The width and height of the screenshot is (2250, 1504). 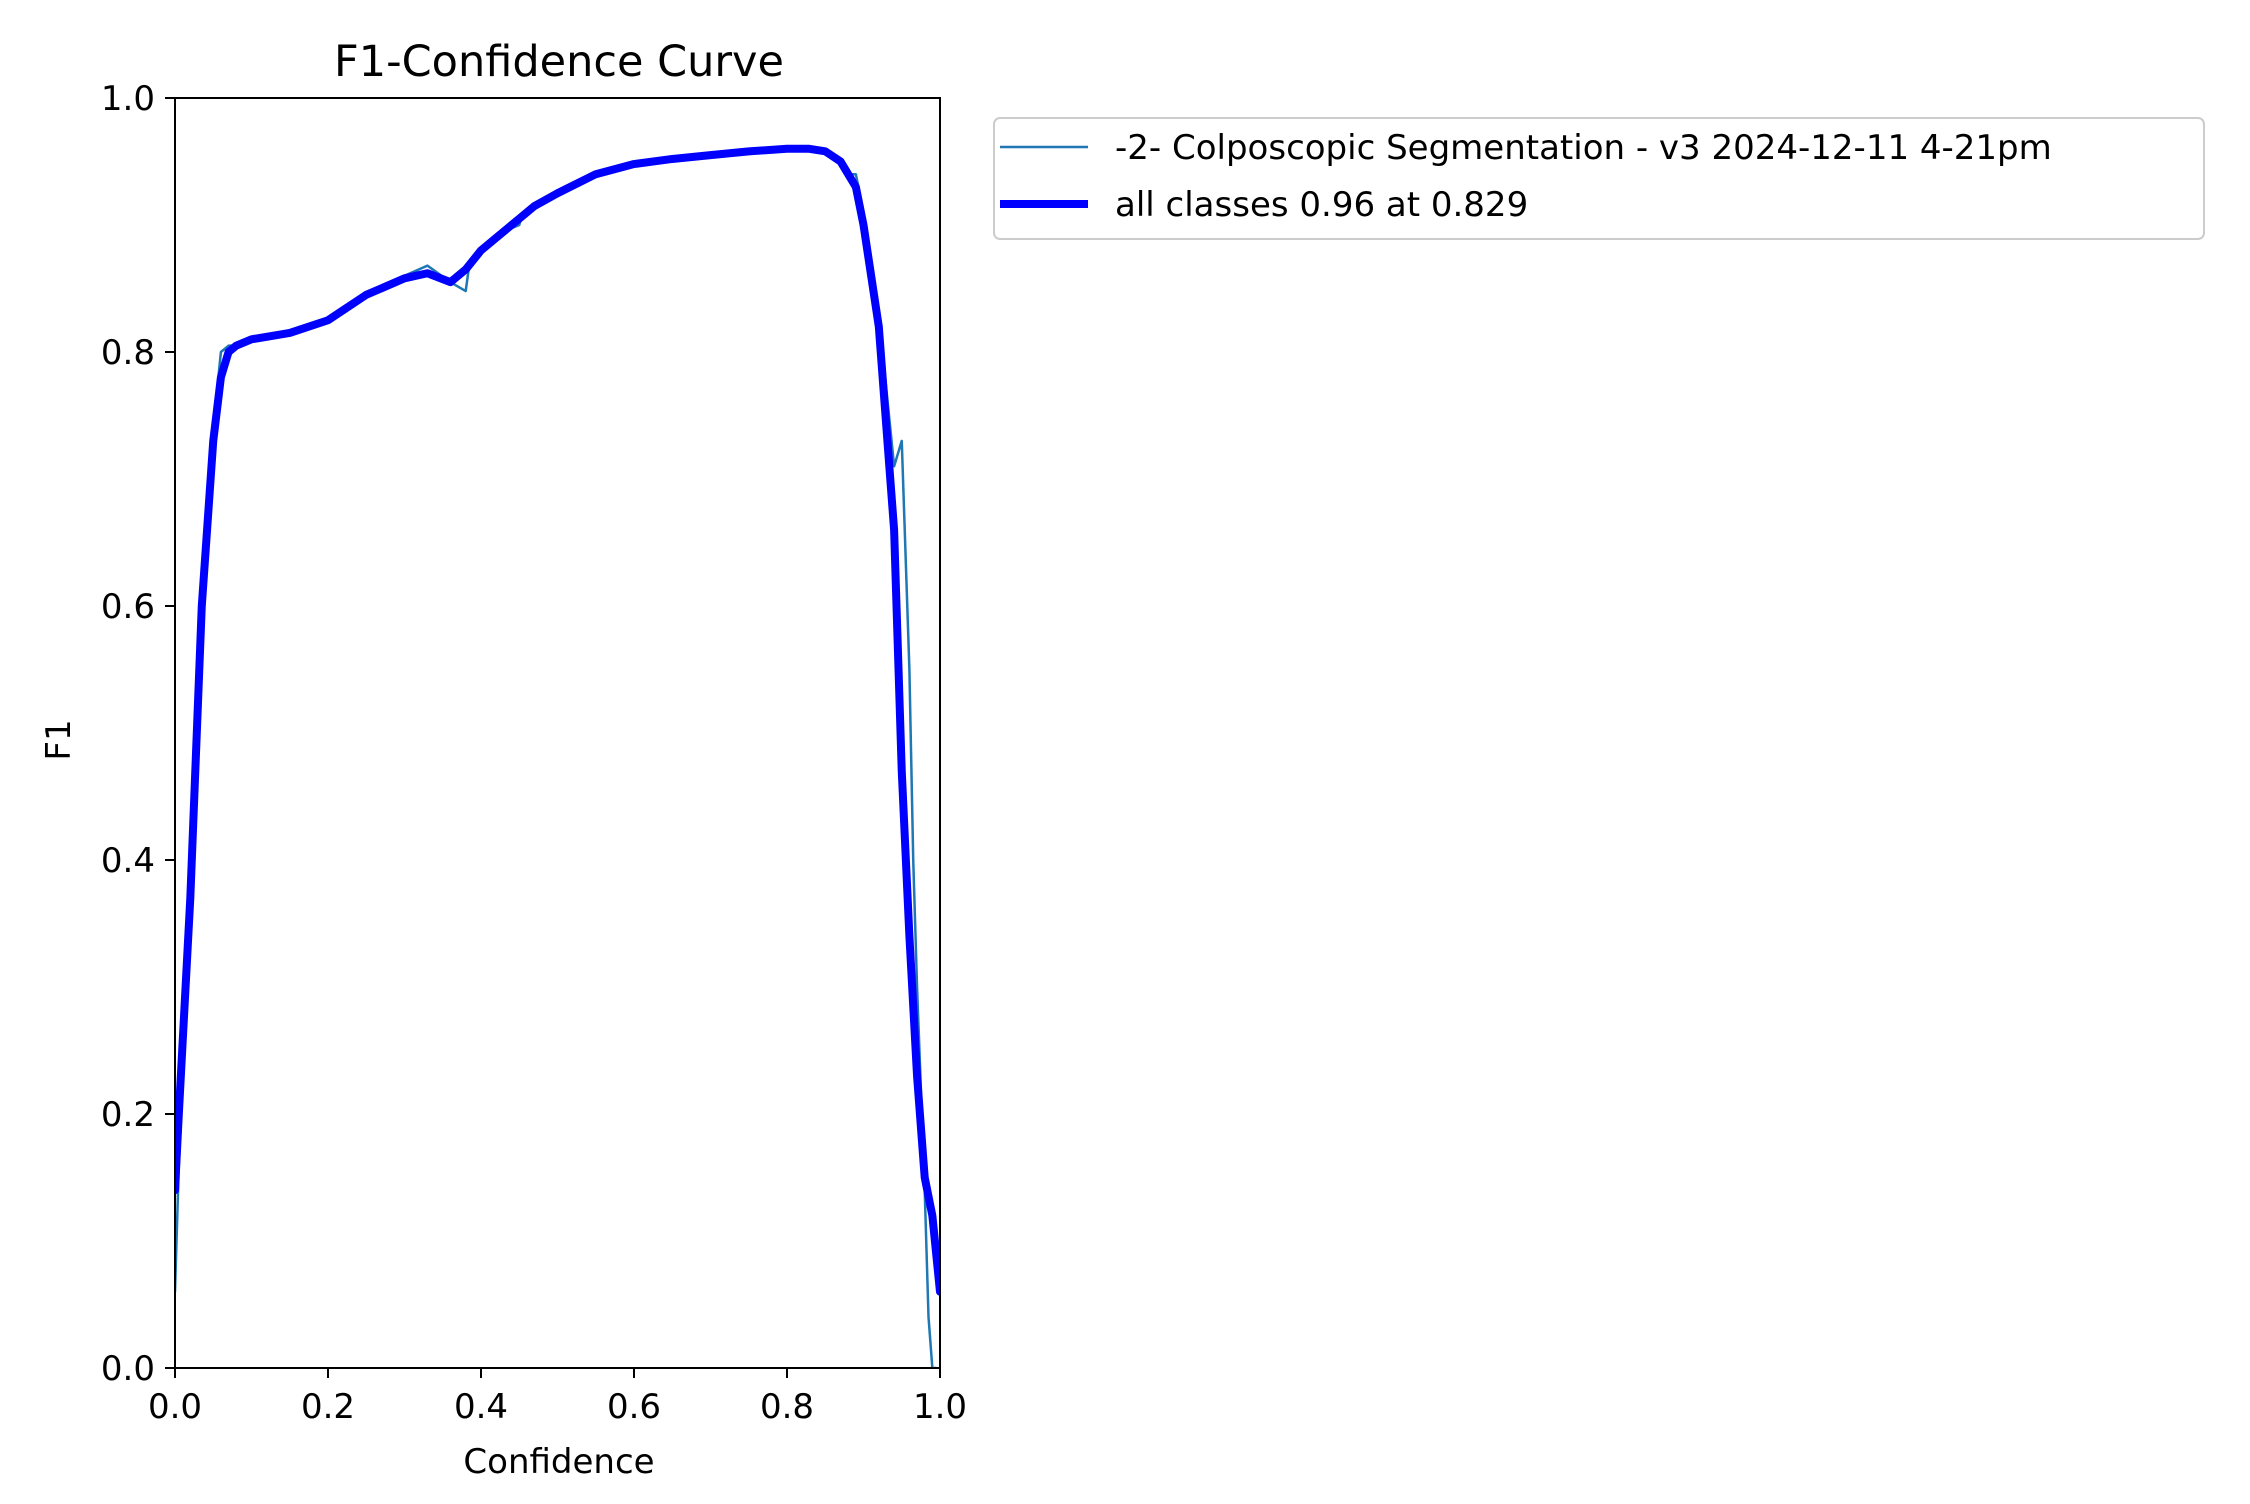 What do you see at coordinates (1321, 205) in the screenshot?
I see `legend-label-series-2: all classes 0.96 at 0.829` at bounding box center [1321, 205].